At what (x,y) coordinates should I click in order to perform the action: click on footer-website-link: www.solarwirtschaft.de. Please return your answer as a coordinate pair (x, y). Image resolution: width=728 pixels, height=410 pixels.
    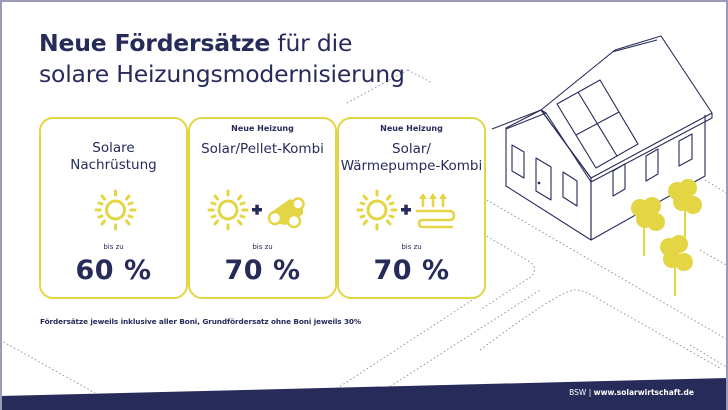
    Looking at the image, I should click on (643, 392).